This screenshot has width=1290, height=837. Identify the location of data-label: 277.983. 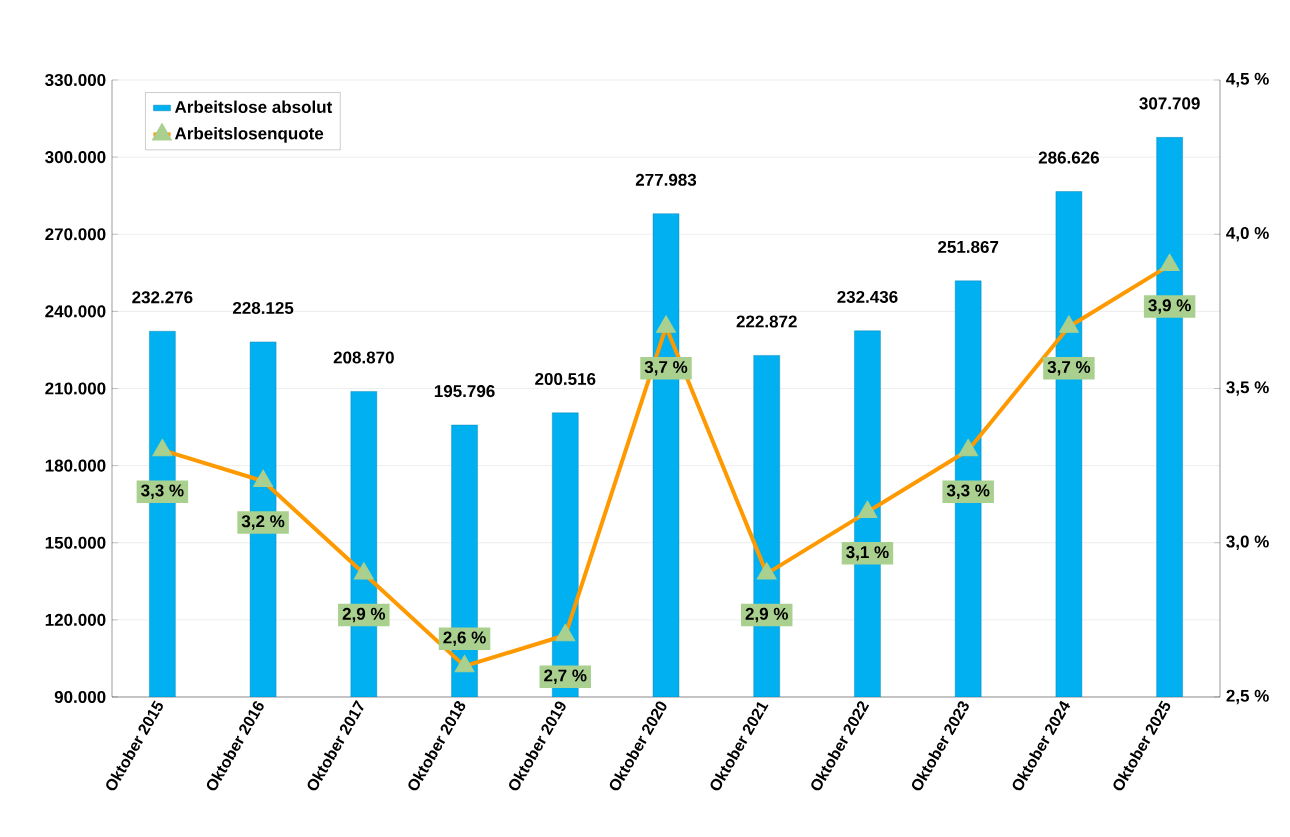
(666, 179).